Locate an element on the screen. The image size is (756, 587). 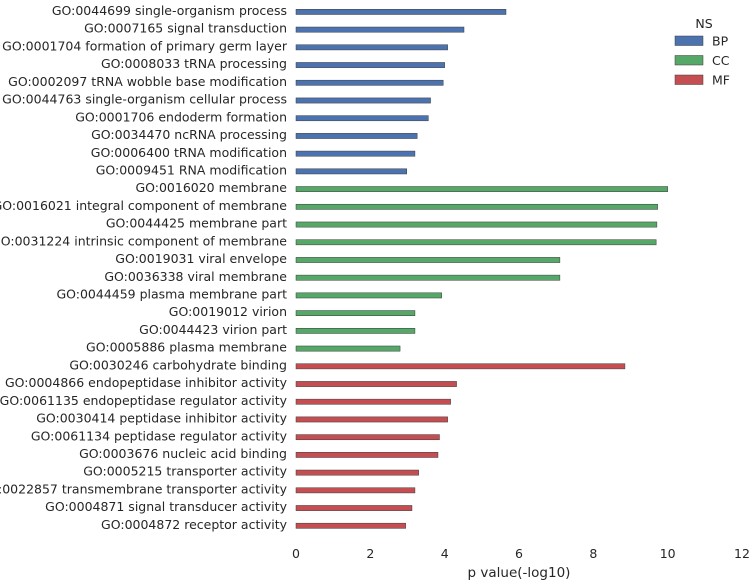
x-tick-label-12: 12 is located at coordinates (742, 553).